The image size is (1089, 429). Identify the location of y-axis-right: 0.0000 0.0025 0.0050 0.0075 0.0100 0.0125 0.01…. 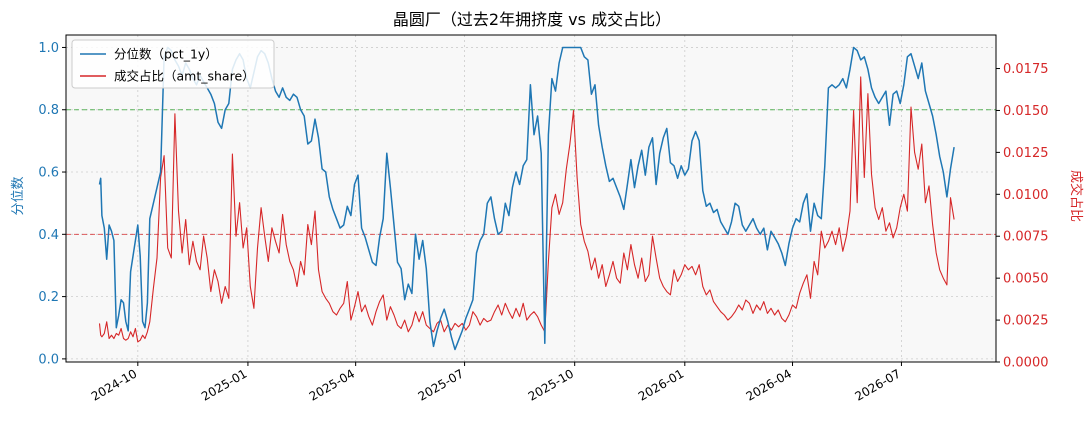
(1022, 216).